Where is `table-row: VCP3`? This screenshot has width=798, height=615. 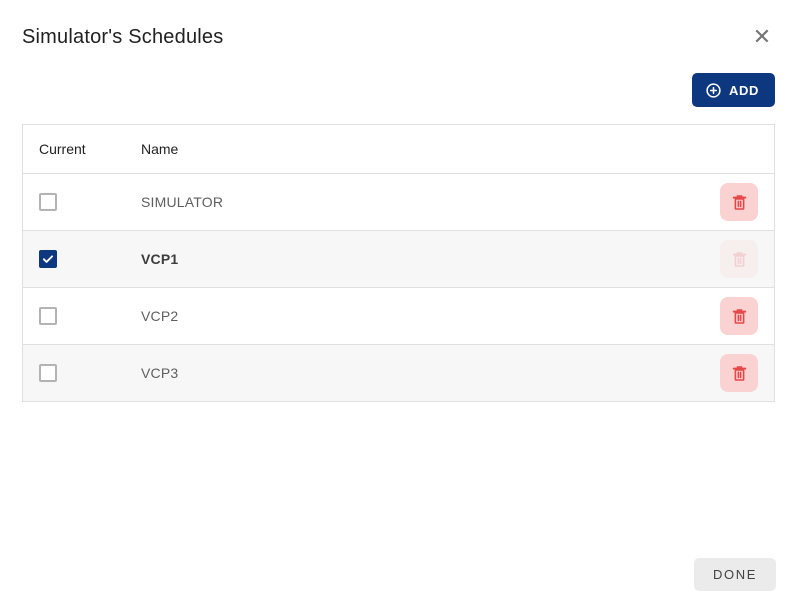 table-row: VCP3 is located at coordinates (398, 372).